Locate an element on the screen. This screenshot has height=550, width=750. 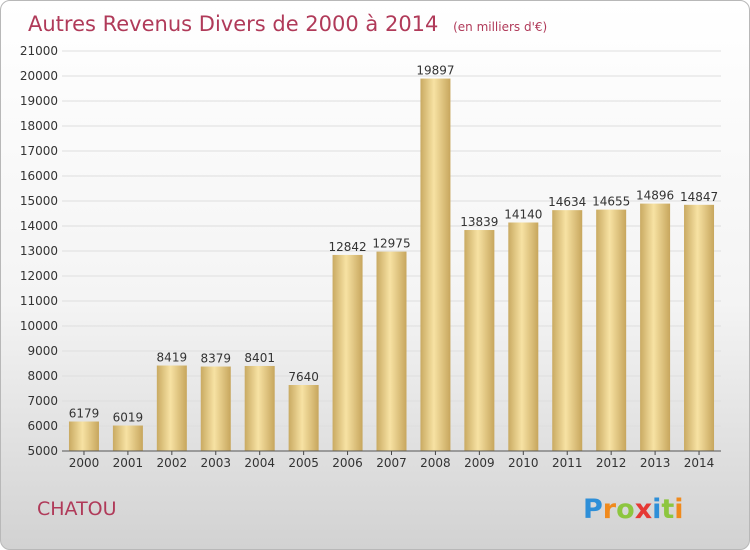
bar-2010 is located at coordinates (523, 336).